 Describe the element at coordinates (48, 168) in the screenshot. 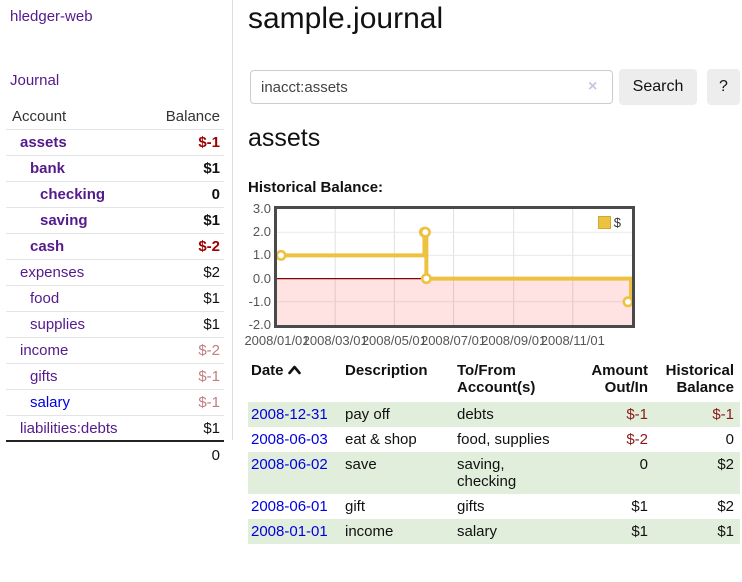

I see `account-link-bank: bank` at that location.